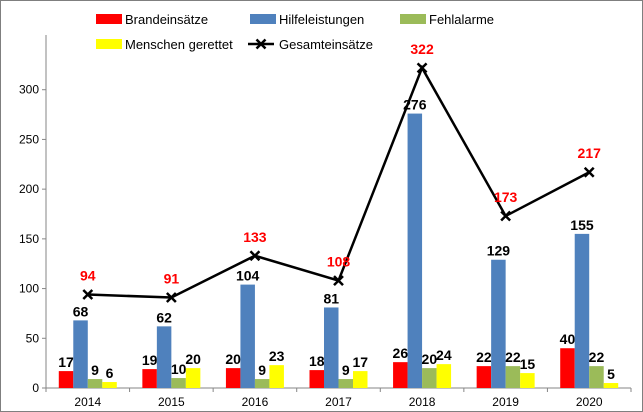  What do you see at coordinates (505, 402) in the screenshot?
I see `x-tick-label: 2019` at bounding box center [505, 402].